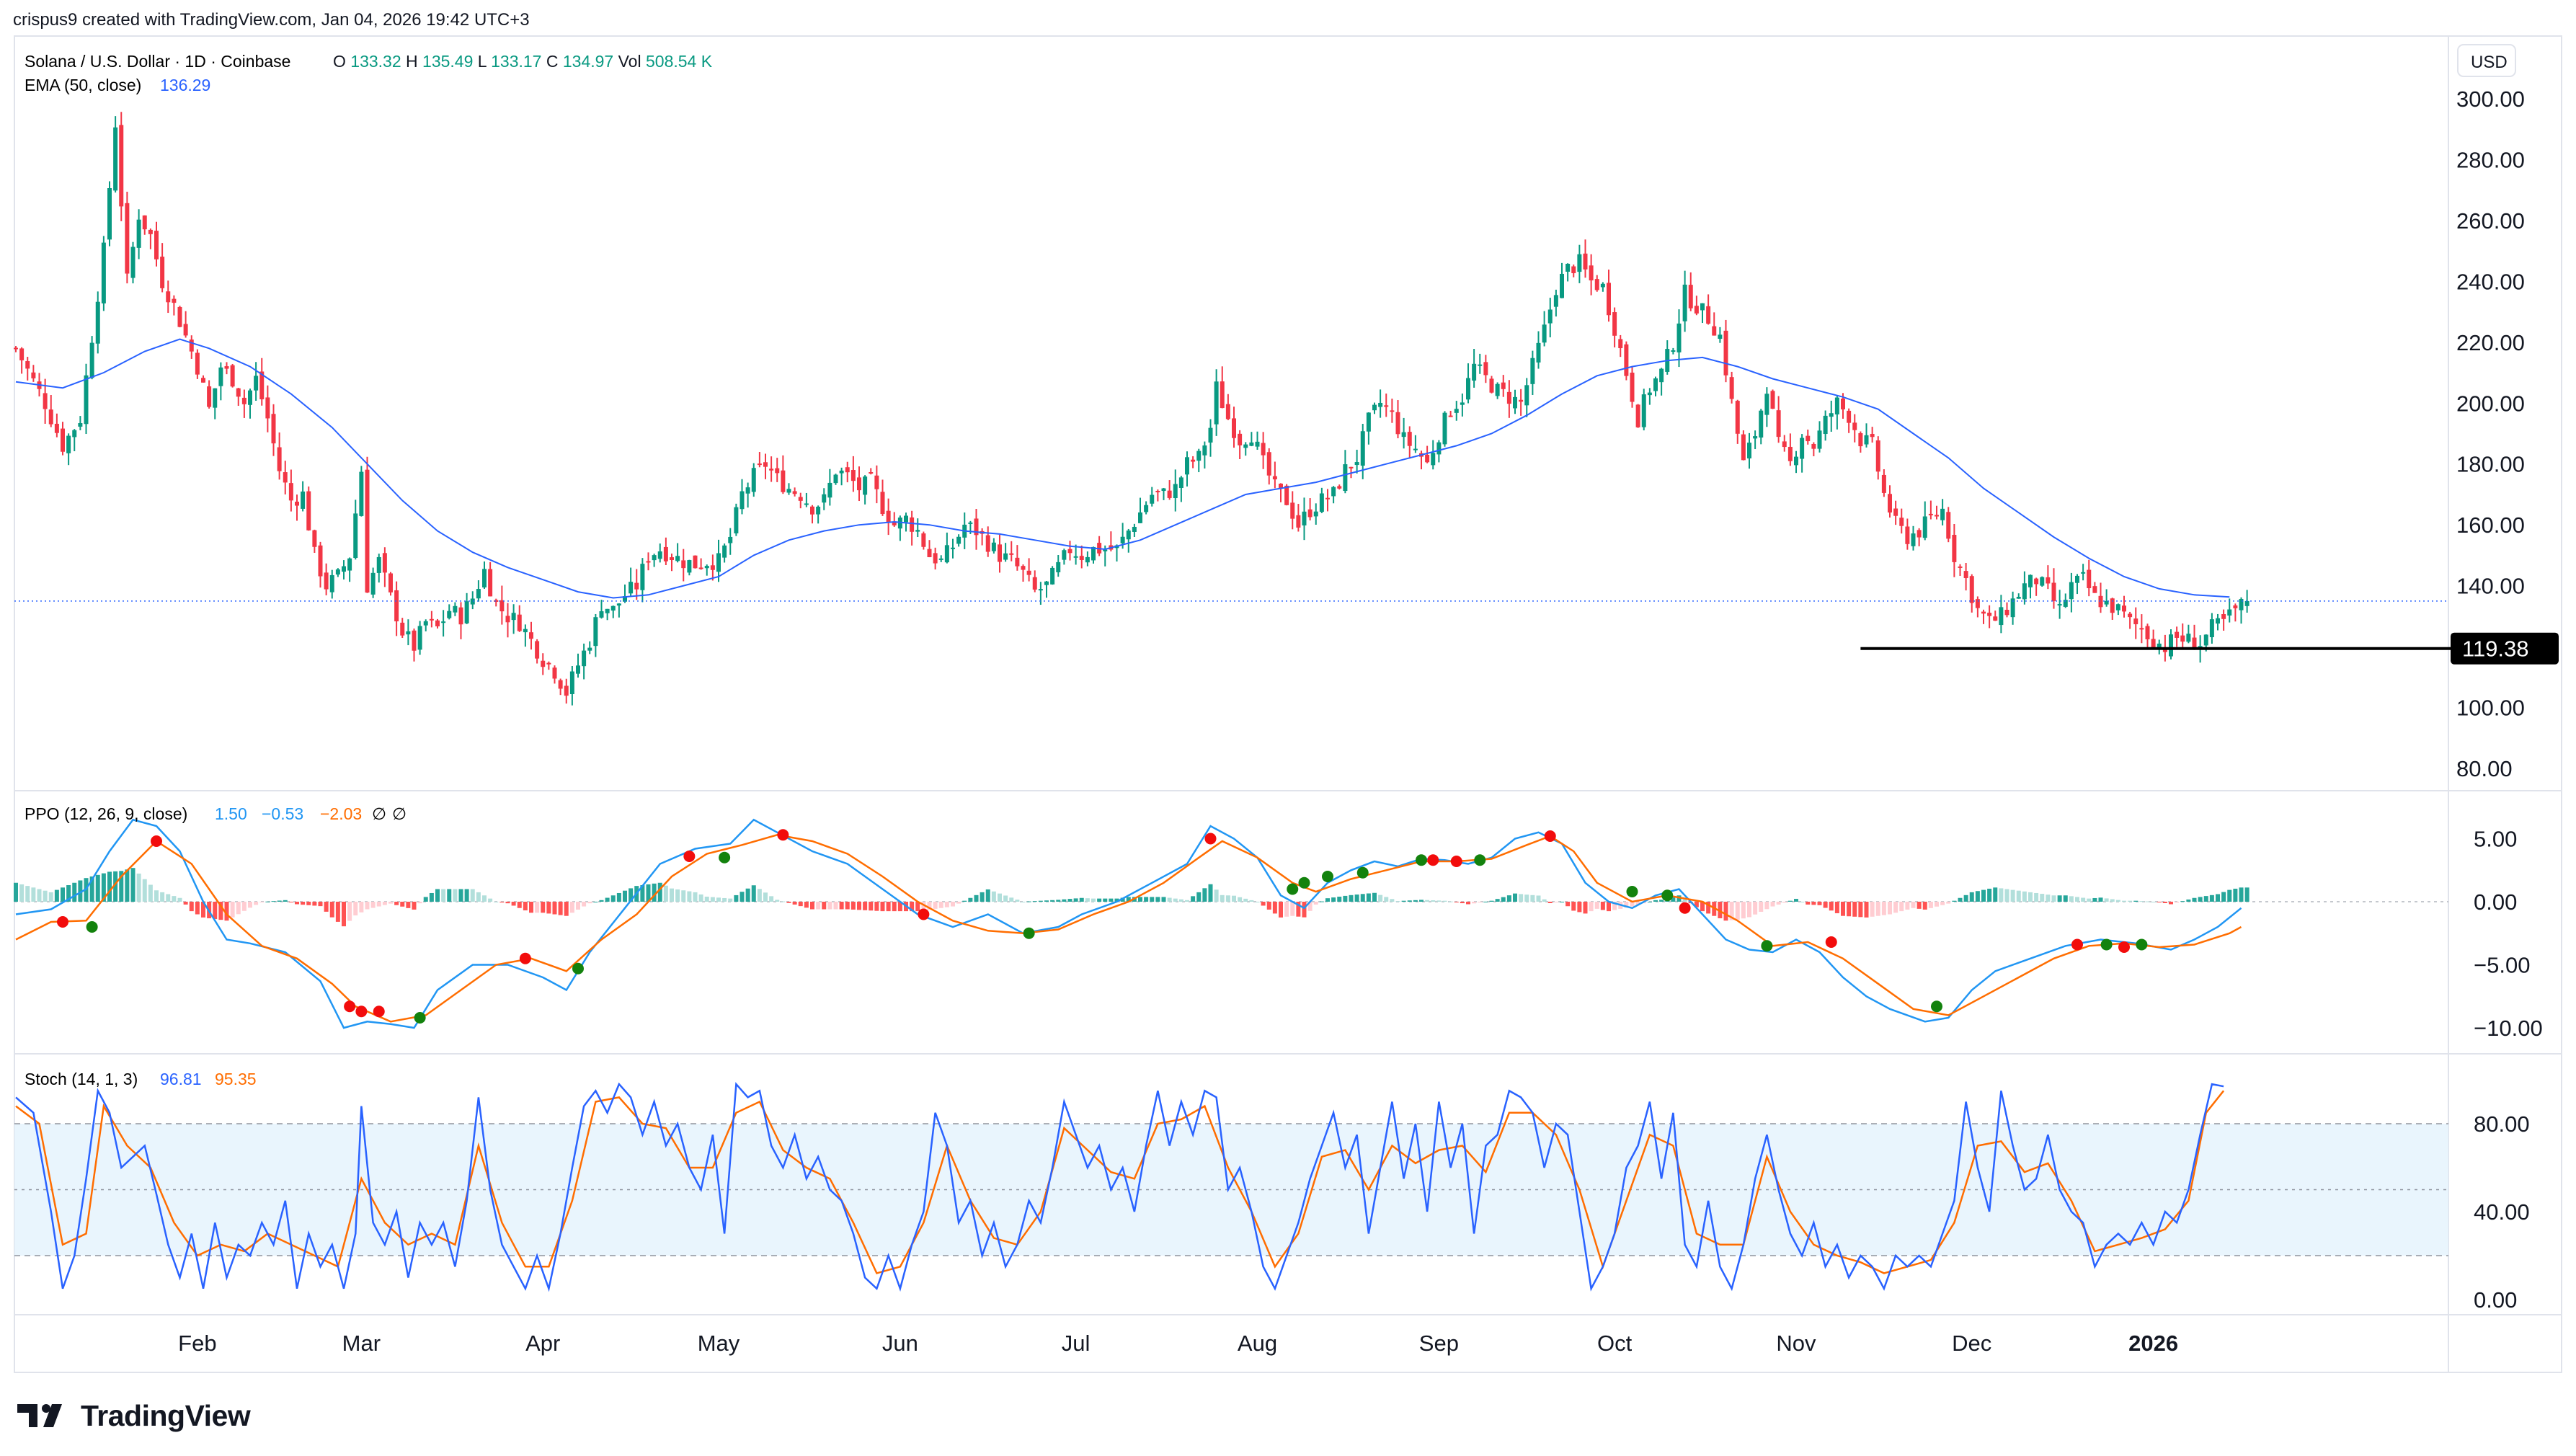  Describe the element at coordinates (450, 61) in the screenshot. I see `ohlc-value: 135.49` at that location.